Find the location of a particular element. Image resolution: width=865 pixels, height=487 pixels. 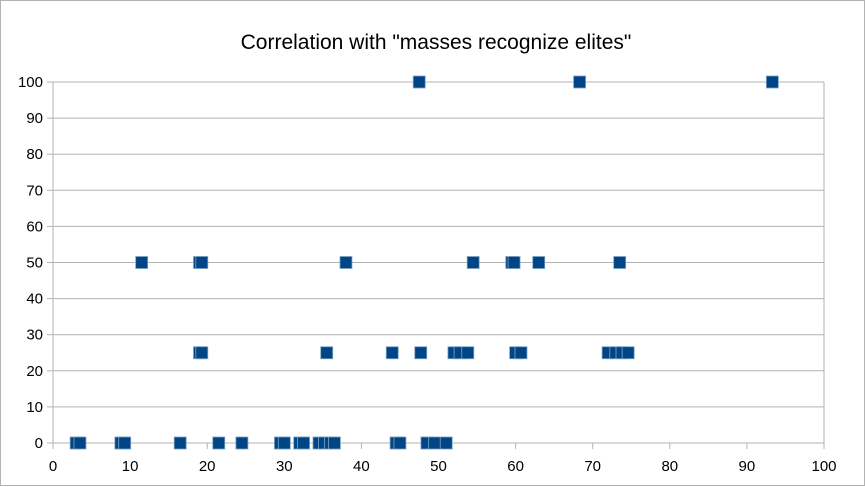

x-tick-label: 80 is located at coordinates (669, 466).